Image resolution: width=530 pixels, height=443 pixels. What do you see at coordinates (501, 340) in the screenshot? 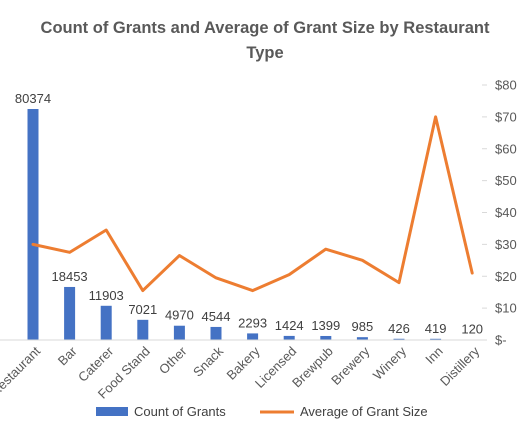
I see `right-tick-label-0: $-` at bounding box center [501, 340].